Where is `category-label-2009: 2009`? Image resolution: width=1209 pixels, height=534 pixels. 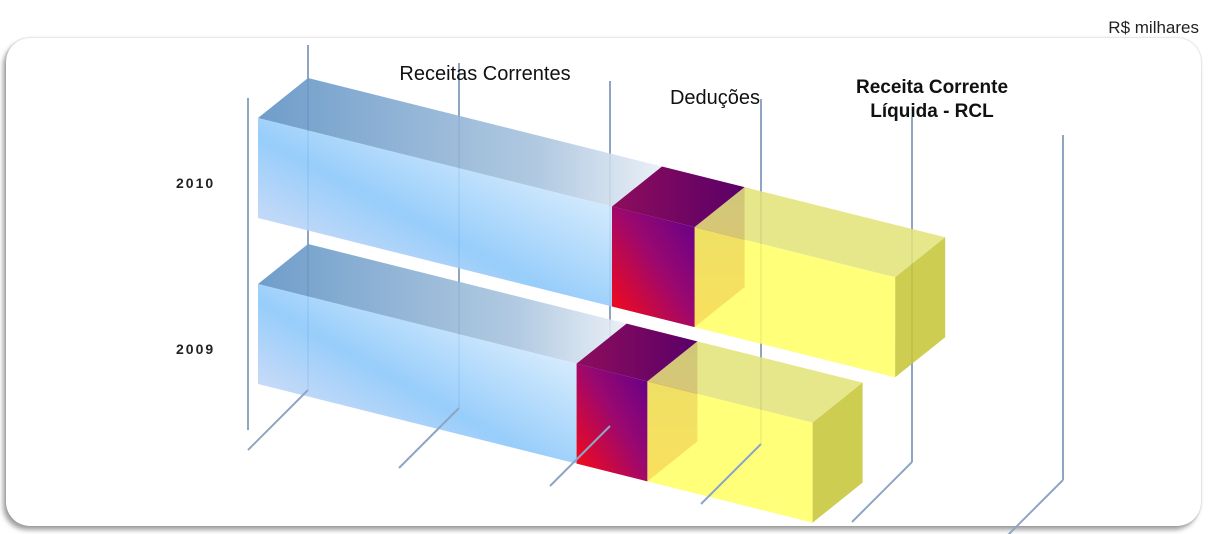
category-label-2009: 2009 is located at coordinates (196, 349).